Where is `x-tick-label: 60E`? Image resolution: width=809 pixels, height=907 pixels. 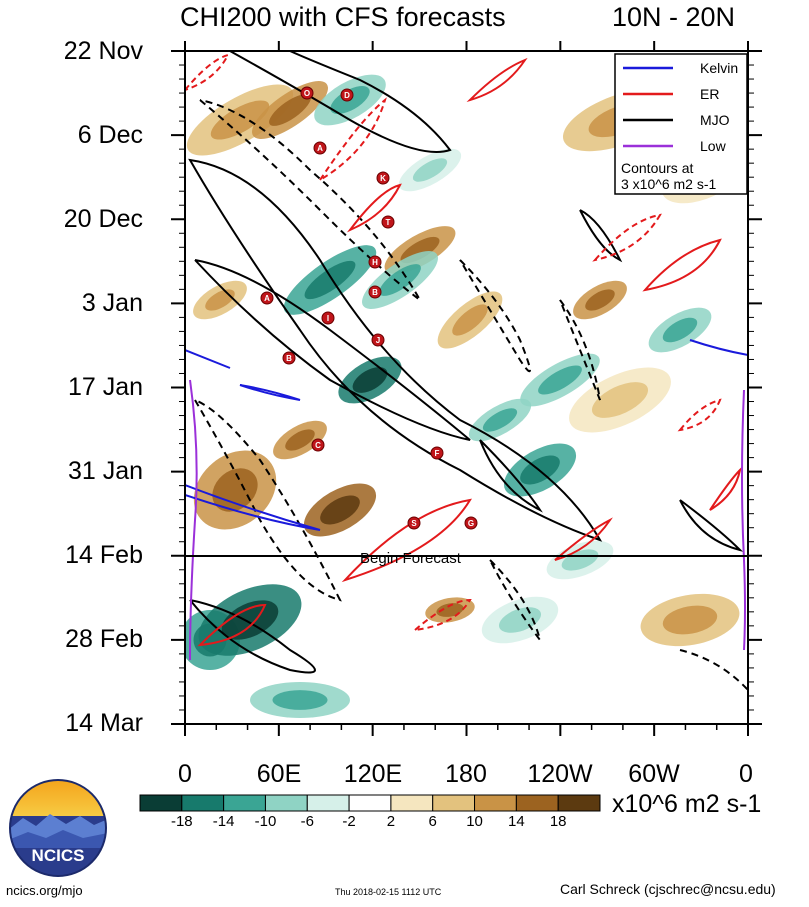
x-tick-label: 60E is located at coordinates (279, 774).